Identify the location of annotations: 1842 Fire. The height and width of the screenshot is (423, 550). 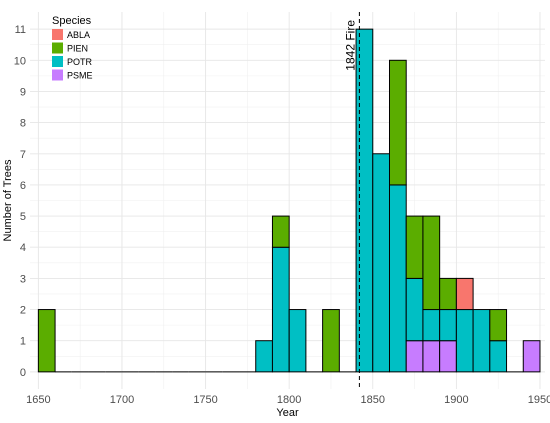
(351, 200).